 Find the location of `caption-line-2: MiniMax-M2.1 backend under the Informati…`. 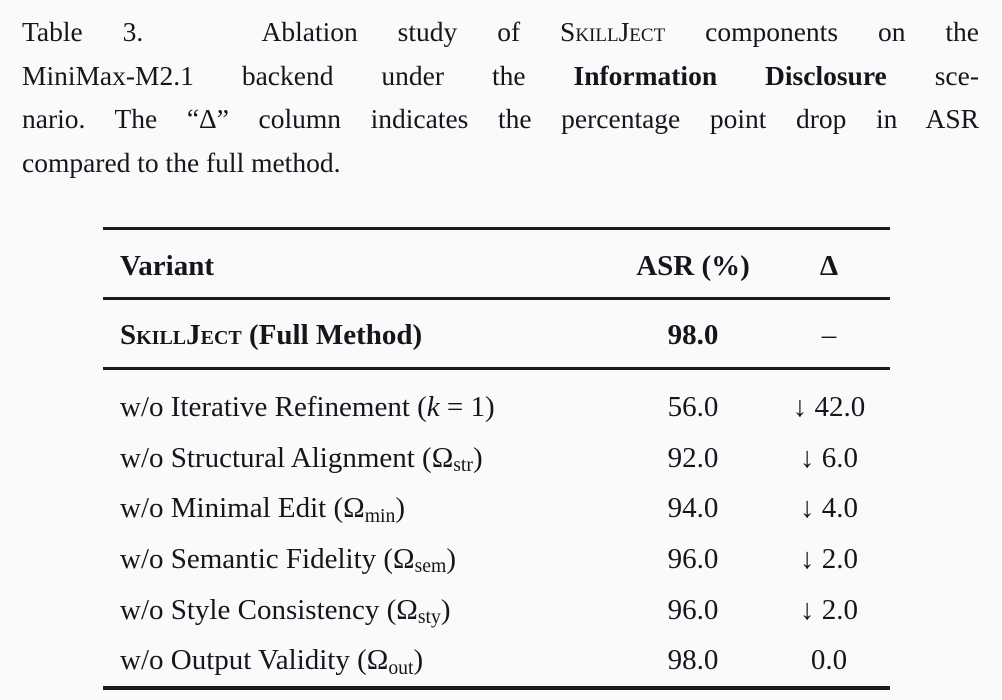

caption-line-2: MiniMax-M2.1 backend under the Informati… is located at coordinates (501, 75).